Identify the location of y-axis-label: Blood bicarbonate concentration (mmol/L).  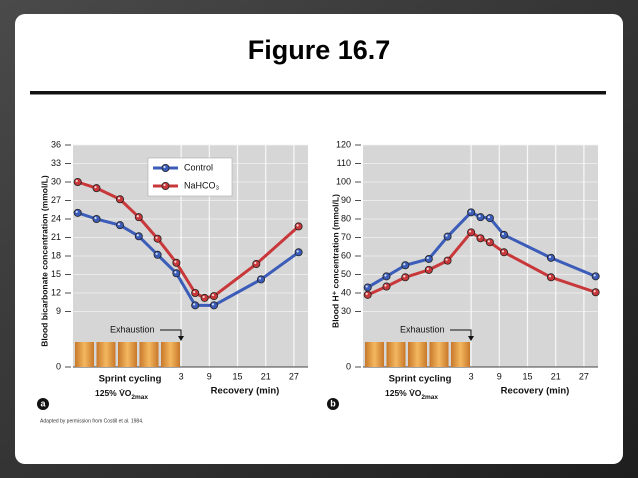
(44, 261).